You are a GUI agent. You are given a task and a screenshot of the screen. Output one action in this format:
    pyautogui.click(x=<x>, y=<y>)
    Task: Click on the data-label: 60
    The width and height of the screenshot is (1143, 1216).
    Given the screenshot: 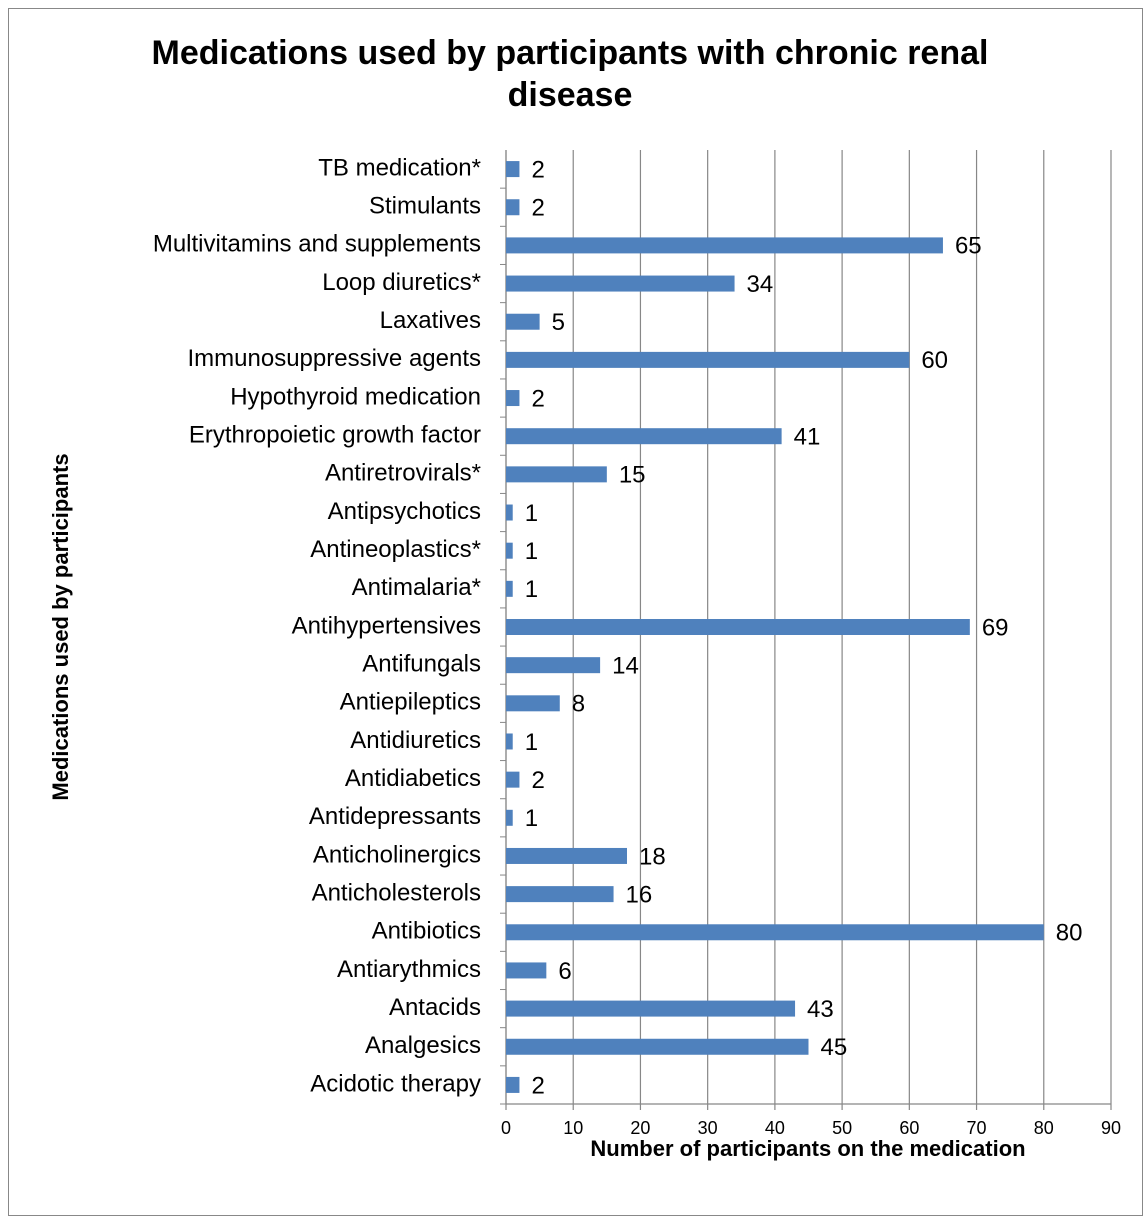 What is the action you would take?
    pyautogui.click(x=934, y=360)
    